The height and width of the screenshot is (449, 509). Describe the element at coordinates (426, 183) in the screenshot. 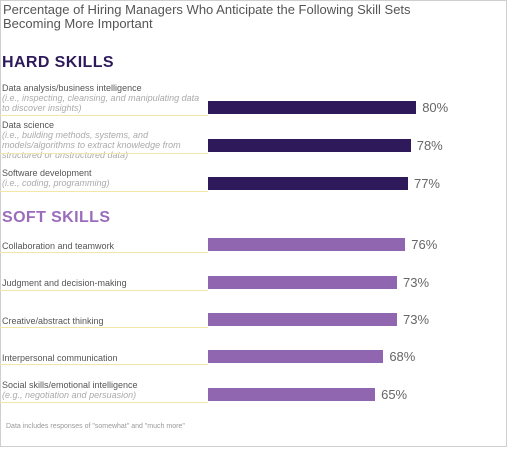

I see `bar-value-label: 77%` at that location.